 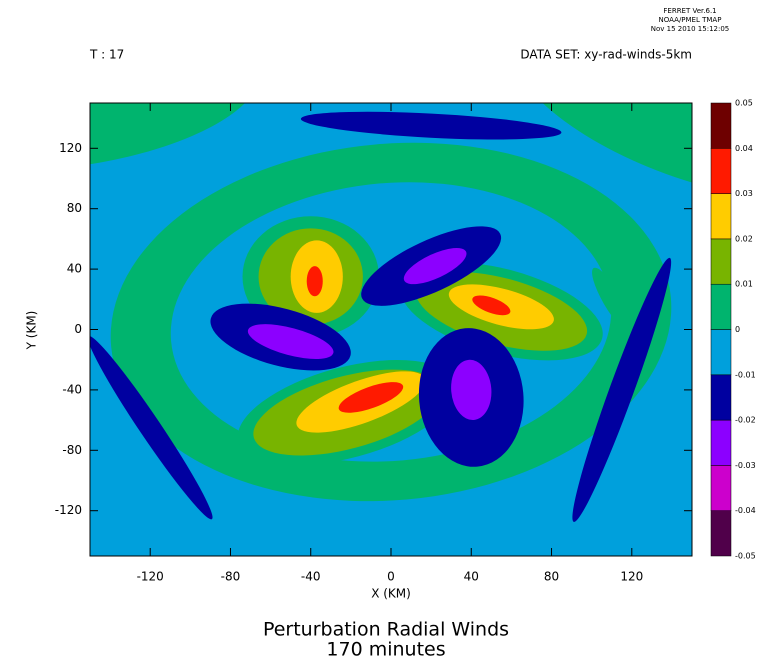 What do you see at coordinates (72, 389) in the screenshot?
I see `y-tick-label: -40` at bounding box center [72, 389].